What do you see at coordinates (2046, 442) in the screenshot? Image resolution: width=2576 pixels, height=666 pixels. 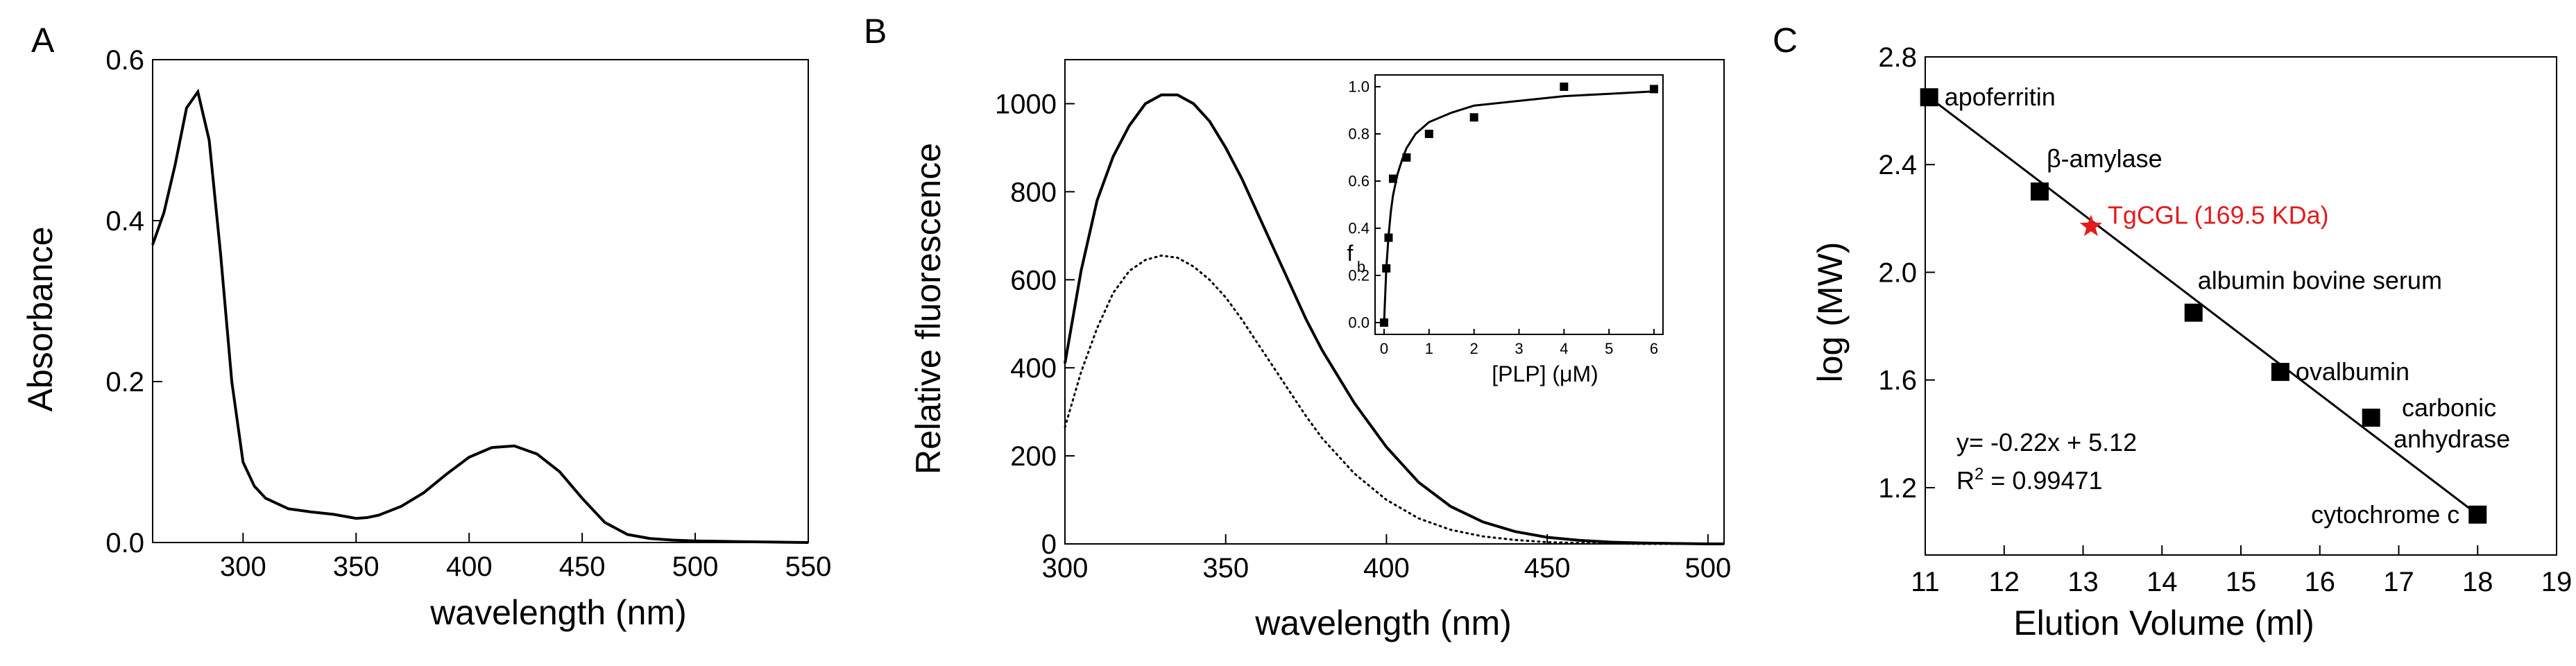 I see `panel-c-equation: y= -0.22x + 5.12` at bounding box center [2046, 442].